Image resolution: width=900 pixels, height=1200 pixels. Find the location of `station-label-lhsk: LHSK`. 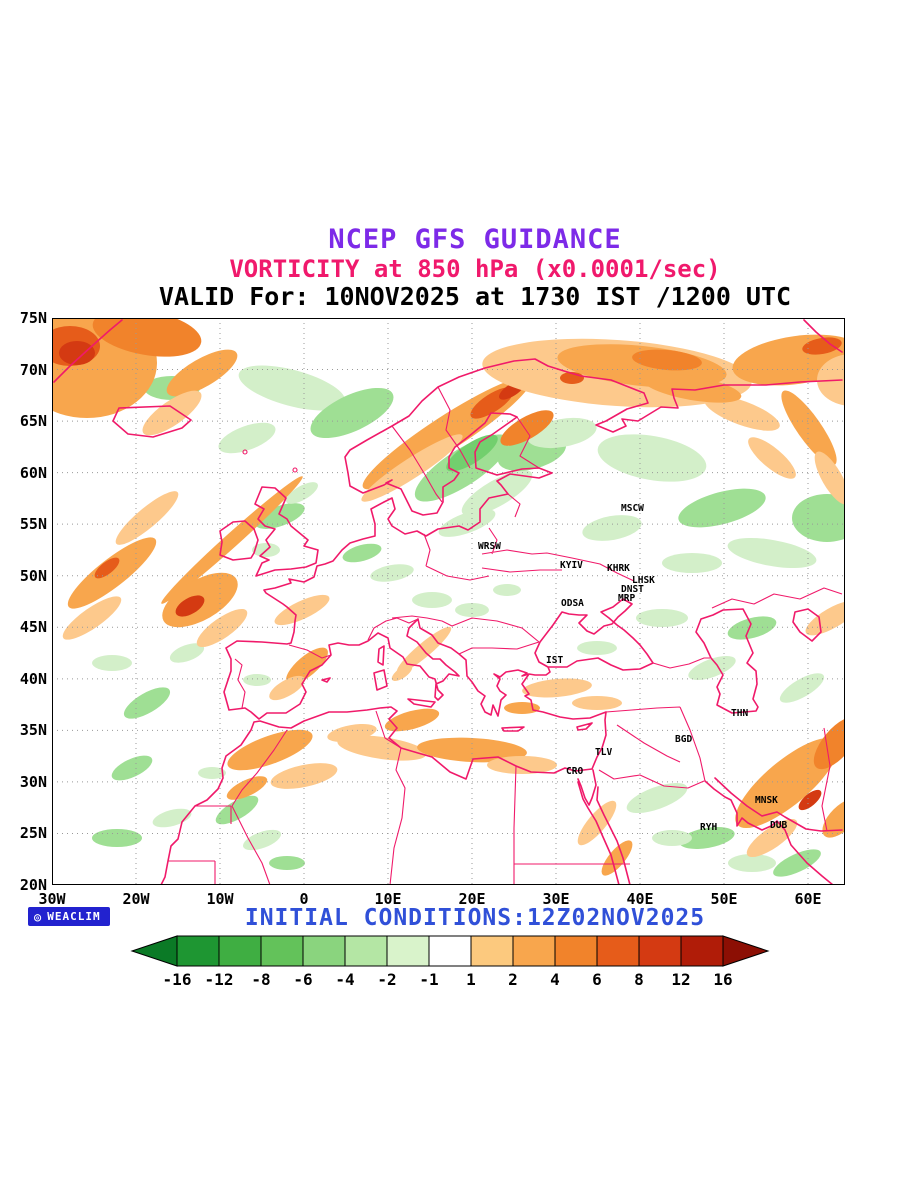

station-label-lhsk: LHSK is located at coordinates (643, 580).